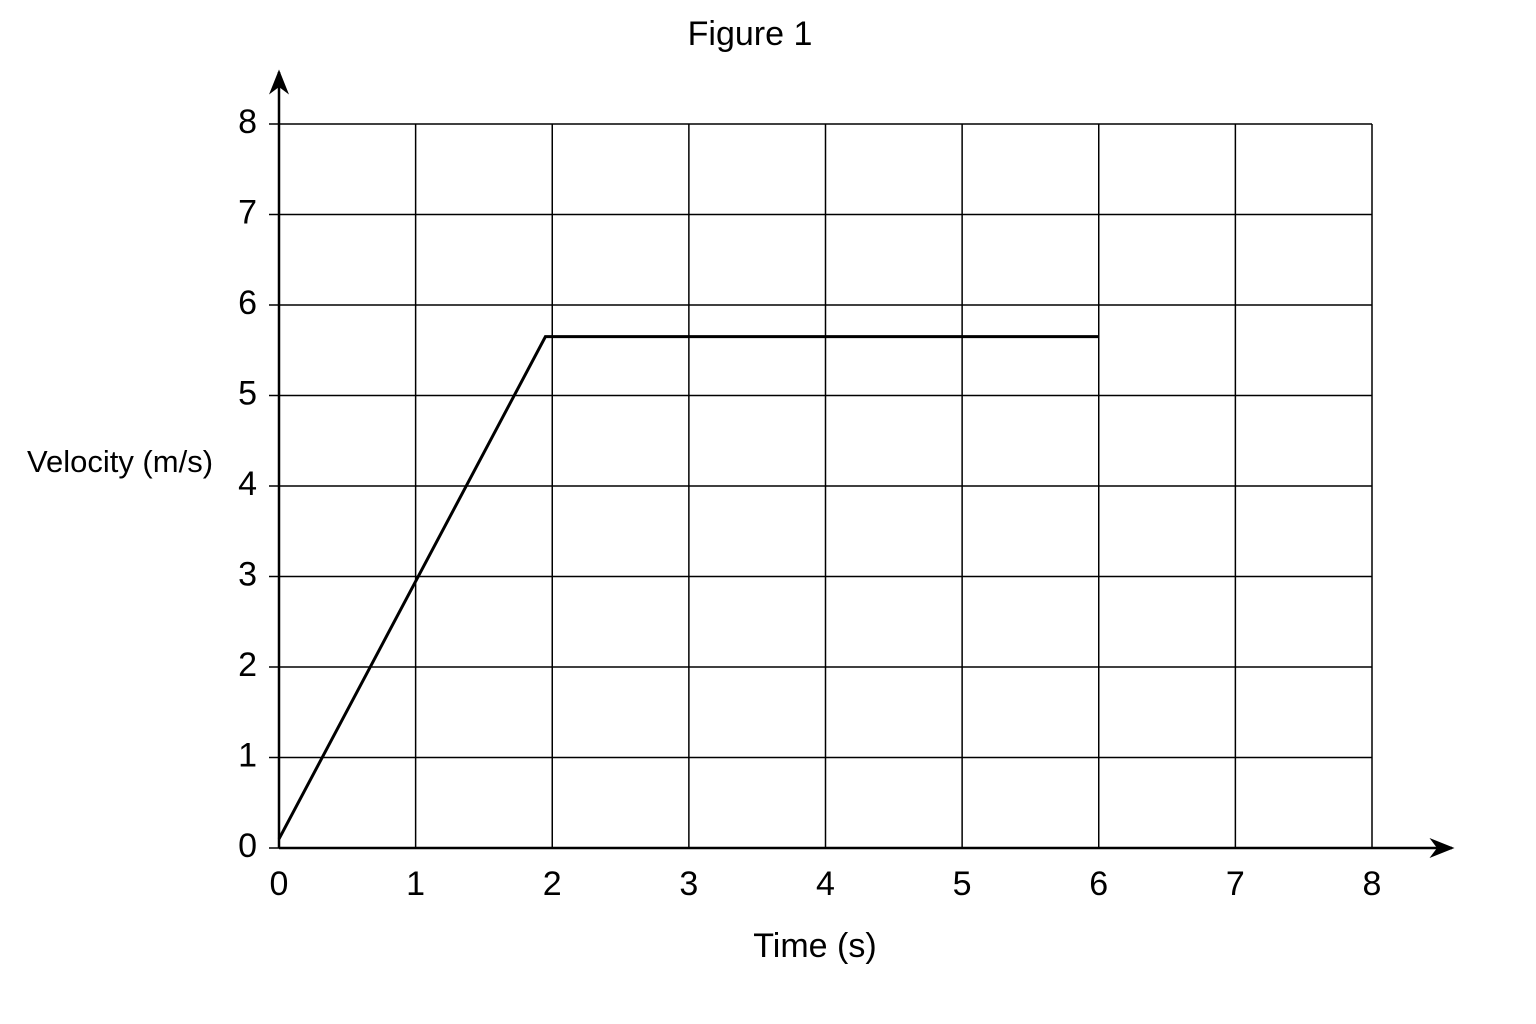 This screenshot has height=1024, width=1536. Describe the element at coordinates (415, 884) in the screenshot. I see `x-tick-label: 1` at that location.